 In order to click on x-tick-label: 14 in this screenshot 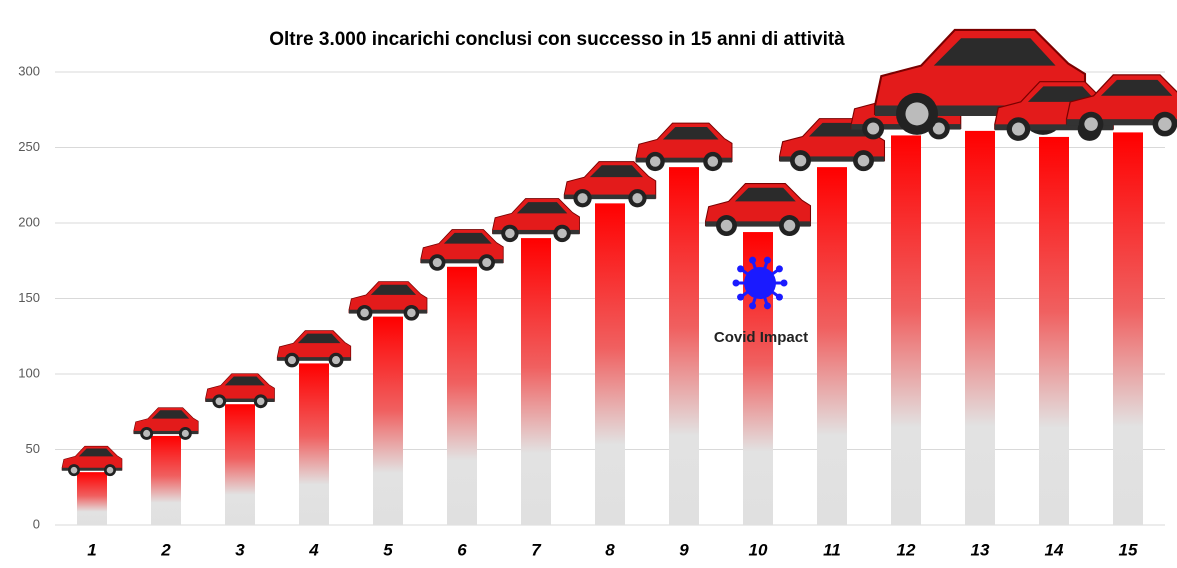, I will do `click(1054, 549)`.